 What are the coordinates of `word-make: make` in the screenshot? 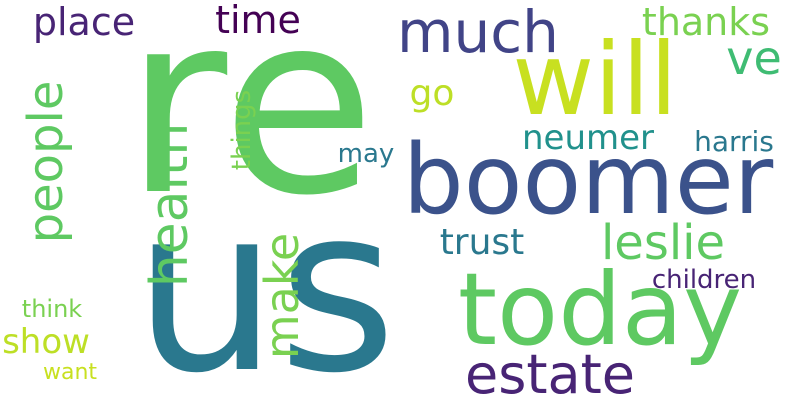 It's located at (282, 296).